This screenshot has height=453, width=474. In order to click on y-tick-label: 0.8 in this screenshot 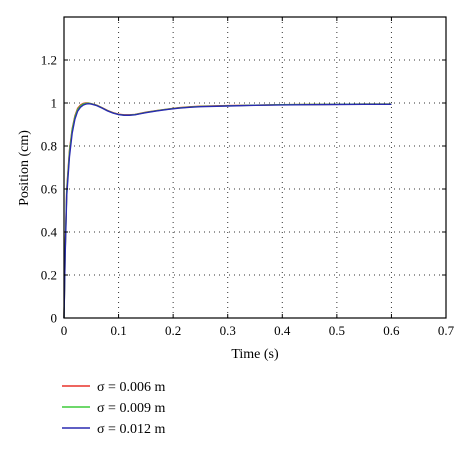, I will do `click(49, 146)`.